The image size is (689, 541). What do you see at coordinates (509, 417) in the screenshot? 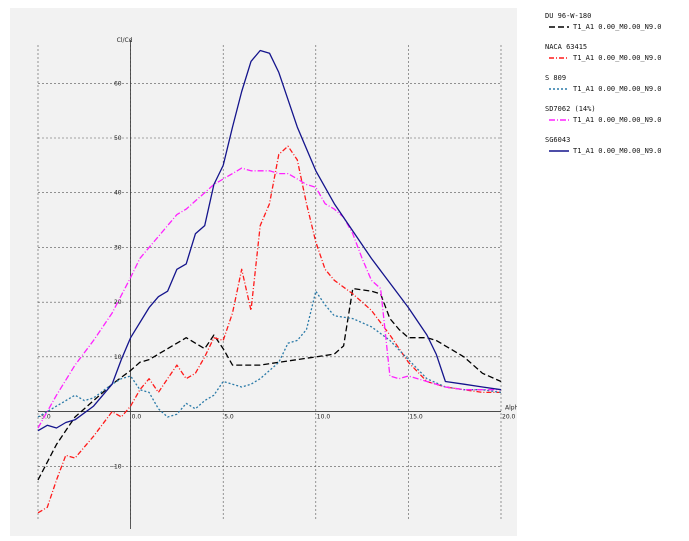
I see `x-tick-label: 20.0` at bounding box center [509, 417].